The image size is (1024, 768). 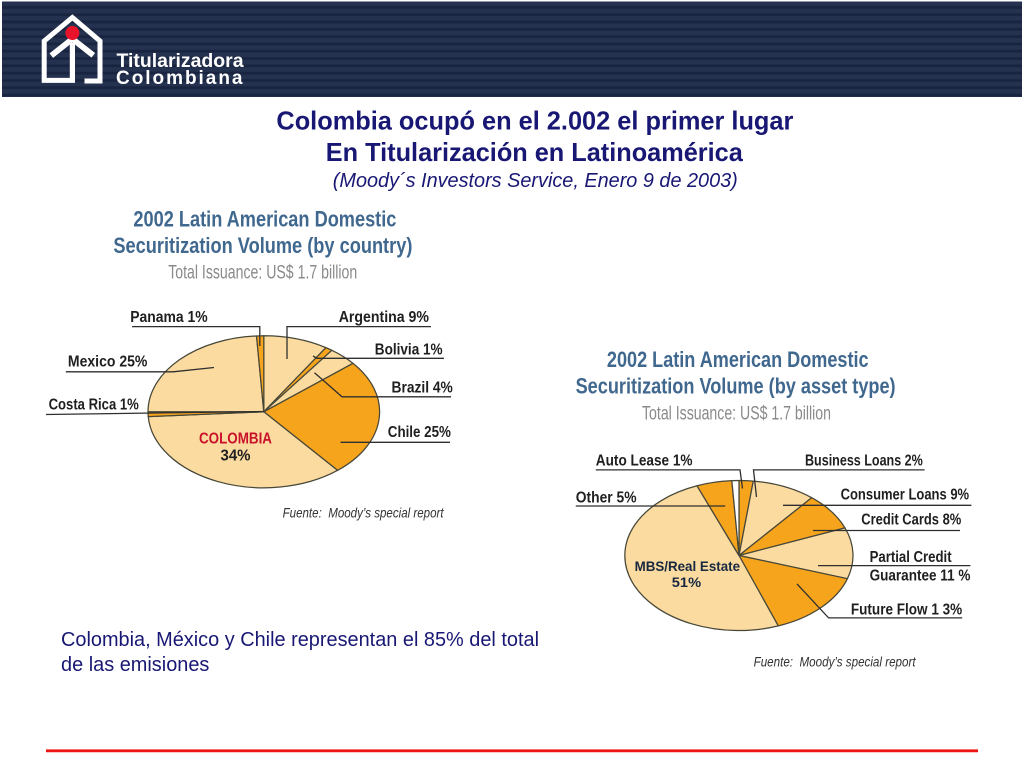 I want to click on svg-text: Guarantee 11 %, so click(x=920, y=575).